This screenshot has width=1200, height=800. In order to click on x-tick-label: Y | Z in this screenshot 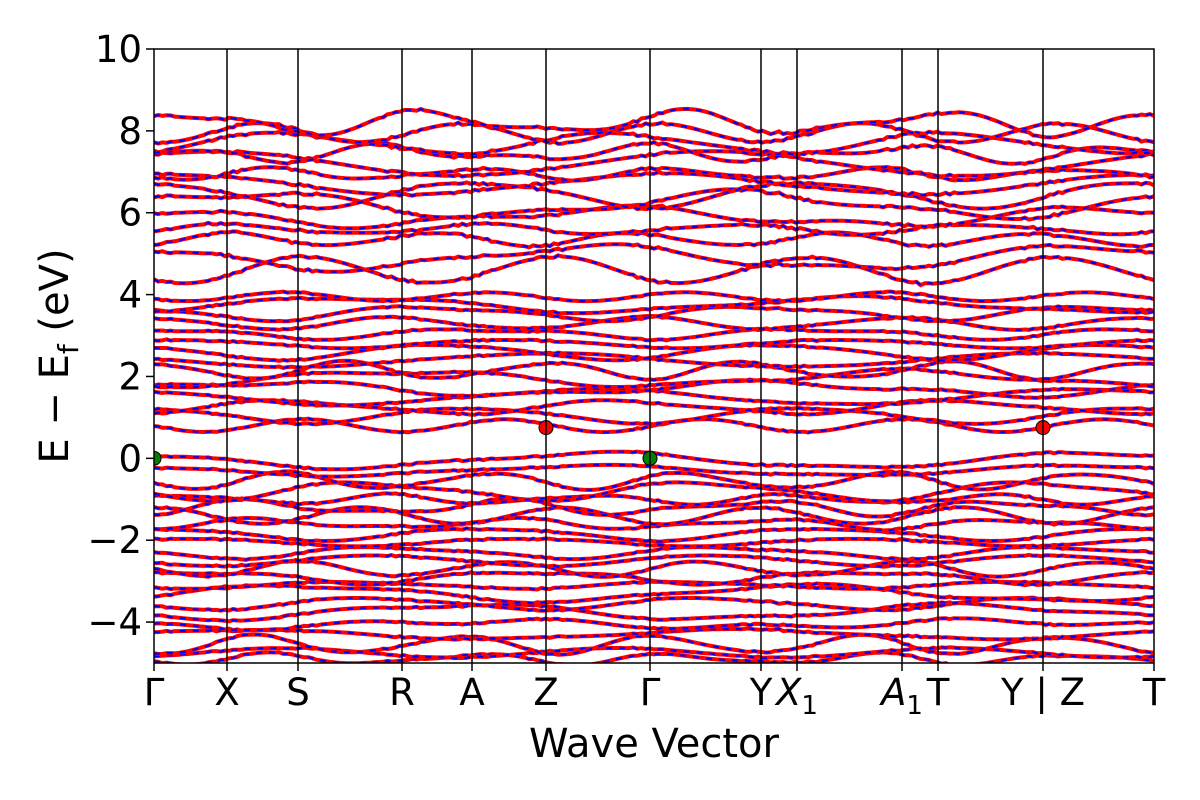, I will do `click(1042, 692)`.